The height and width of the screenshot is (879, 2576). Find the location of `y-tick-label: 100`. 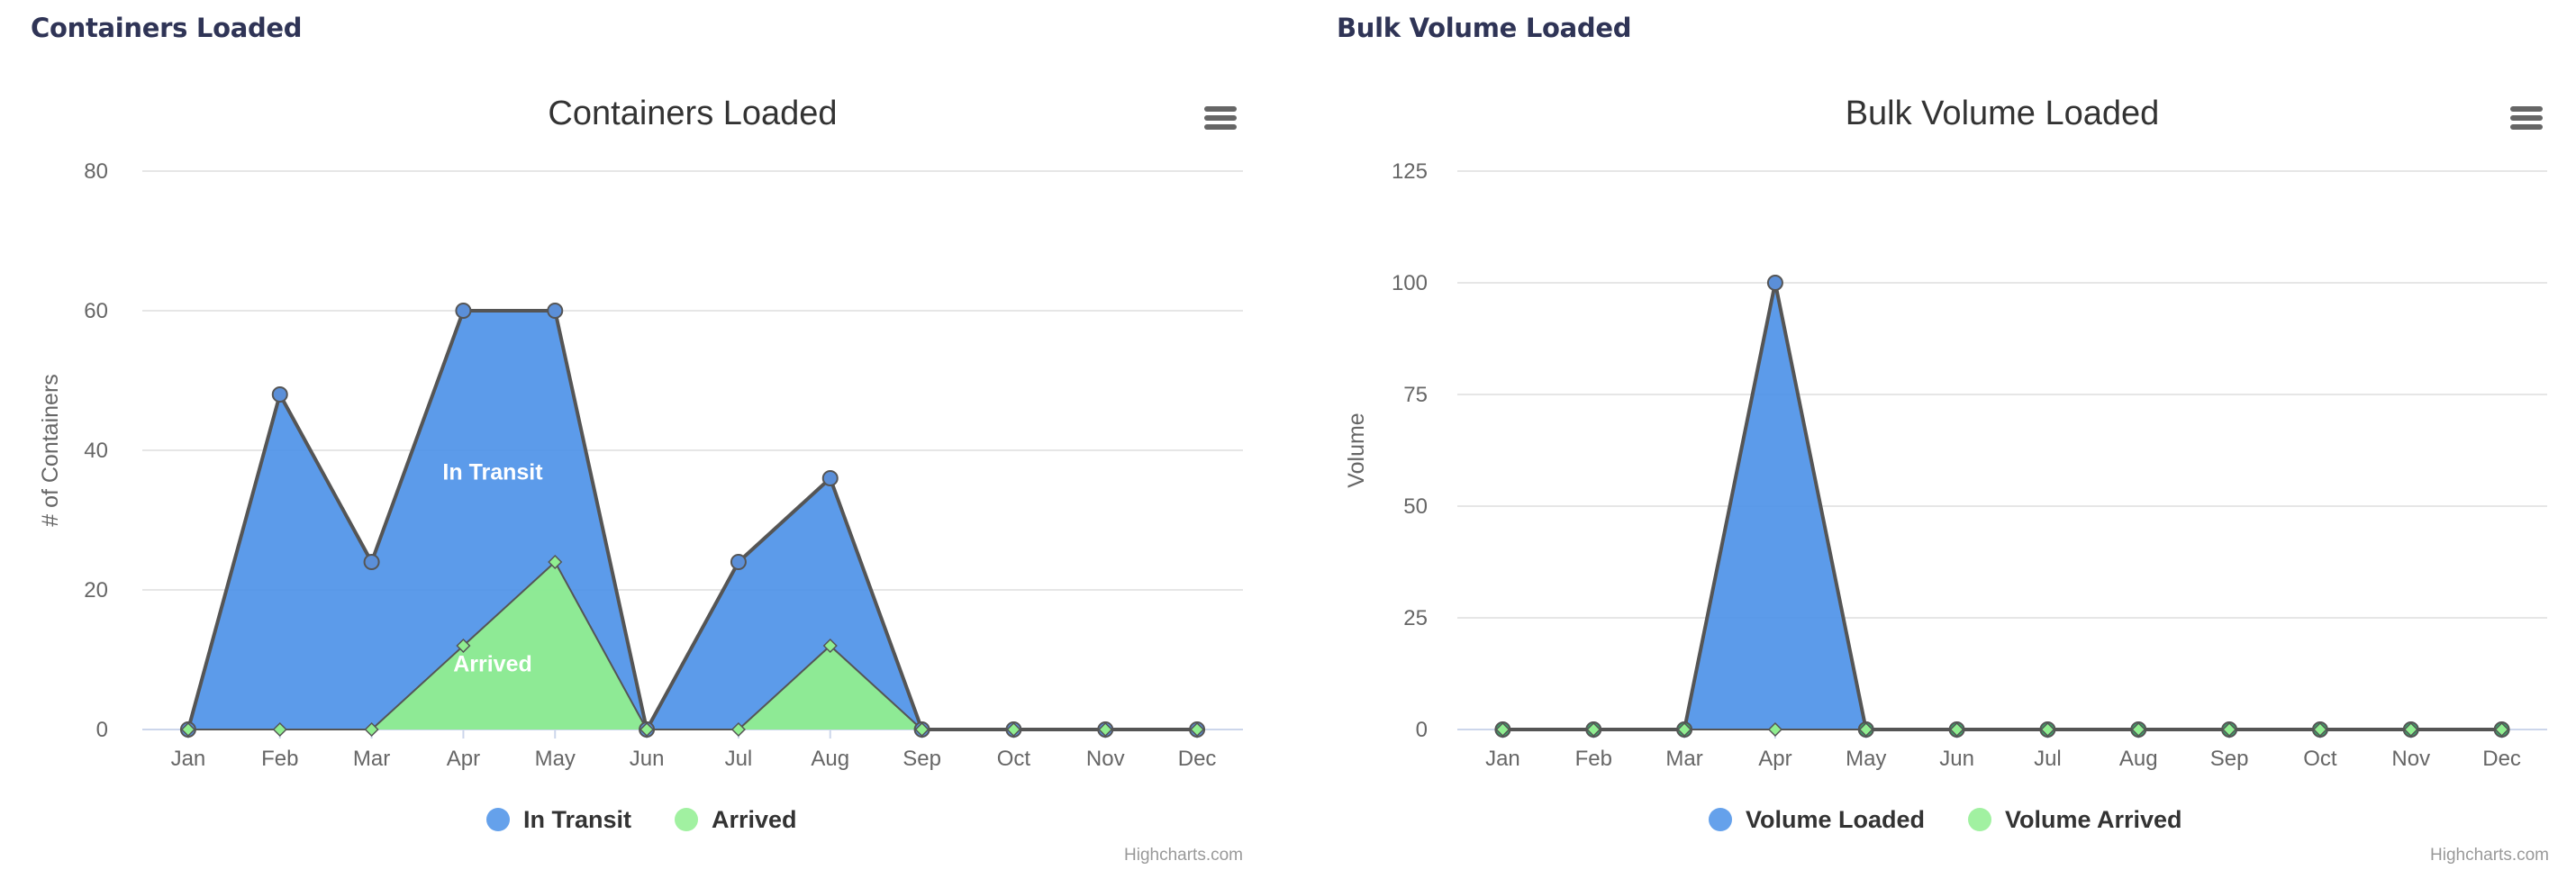

y-tick-label: 100 is located at coordinates (1410, 283).